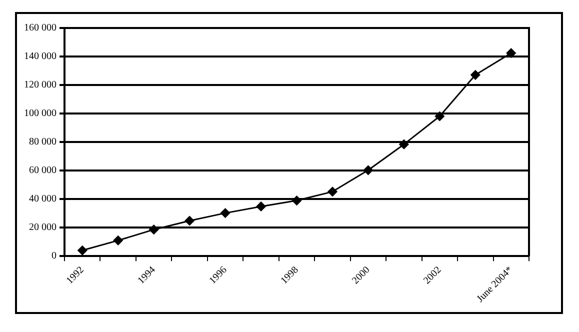 The height and width of the screenshot is (332, 579). Describe the element at coordinates (40, 56) in the screenshot. I see `y-tick-label: 140 000` at that location.